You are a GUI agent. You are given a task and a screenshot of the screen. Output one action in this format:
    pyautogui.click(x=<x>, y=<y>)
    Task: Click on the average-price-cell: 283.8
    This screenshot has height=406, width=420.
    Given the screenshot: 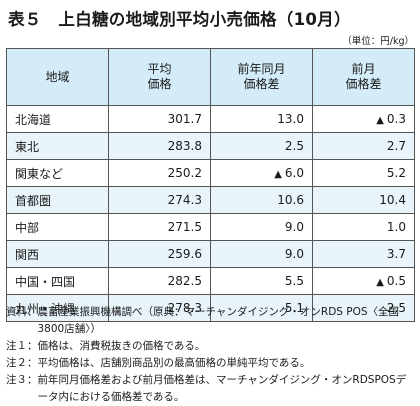 What is the action you would take?
    pyautogui.click(x=159, y=146)
    